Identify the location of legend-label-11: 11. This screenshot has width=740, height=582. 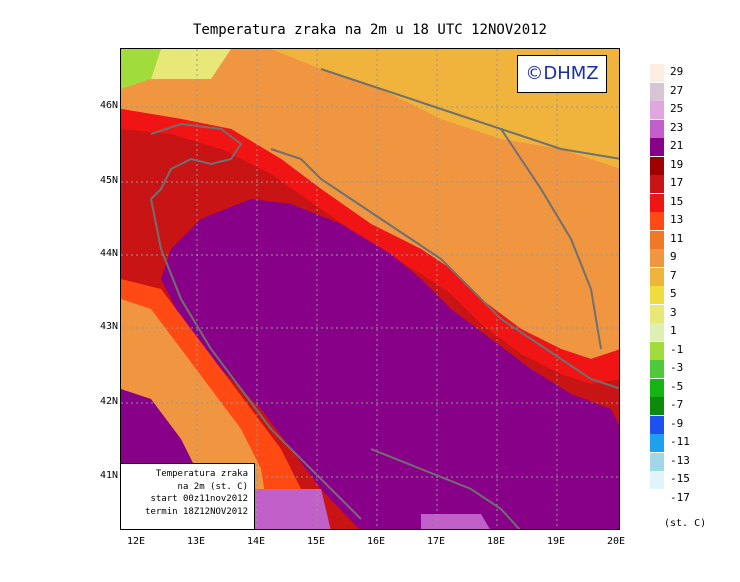
(677, 238).